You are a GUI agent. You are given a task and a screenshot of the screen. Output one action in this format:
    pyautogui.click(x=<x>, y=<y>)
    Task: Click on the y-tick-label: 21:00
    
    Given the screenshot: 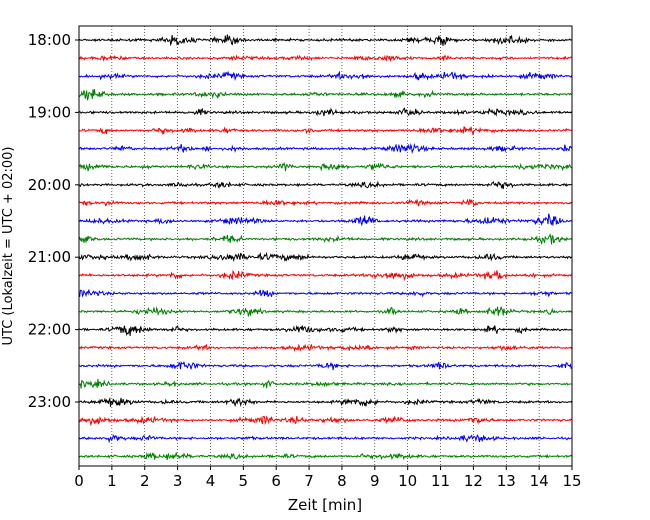 What is the action you would take?
    pyautogui.click(x=49, y=257)
    